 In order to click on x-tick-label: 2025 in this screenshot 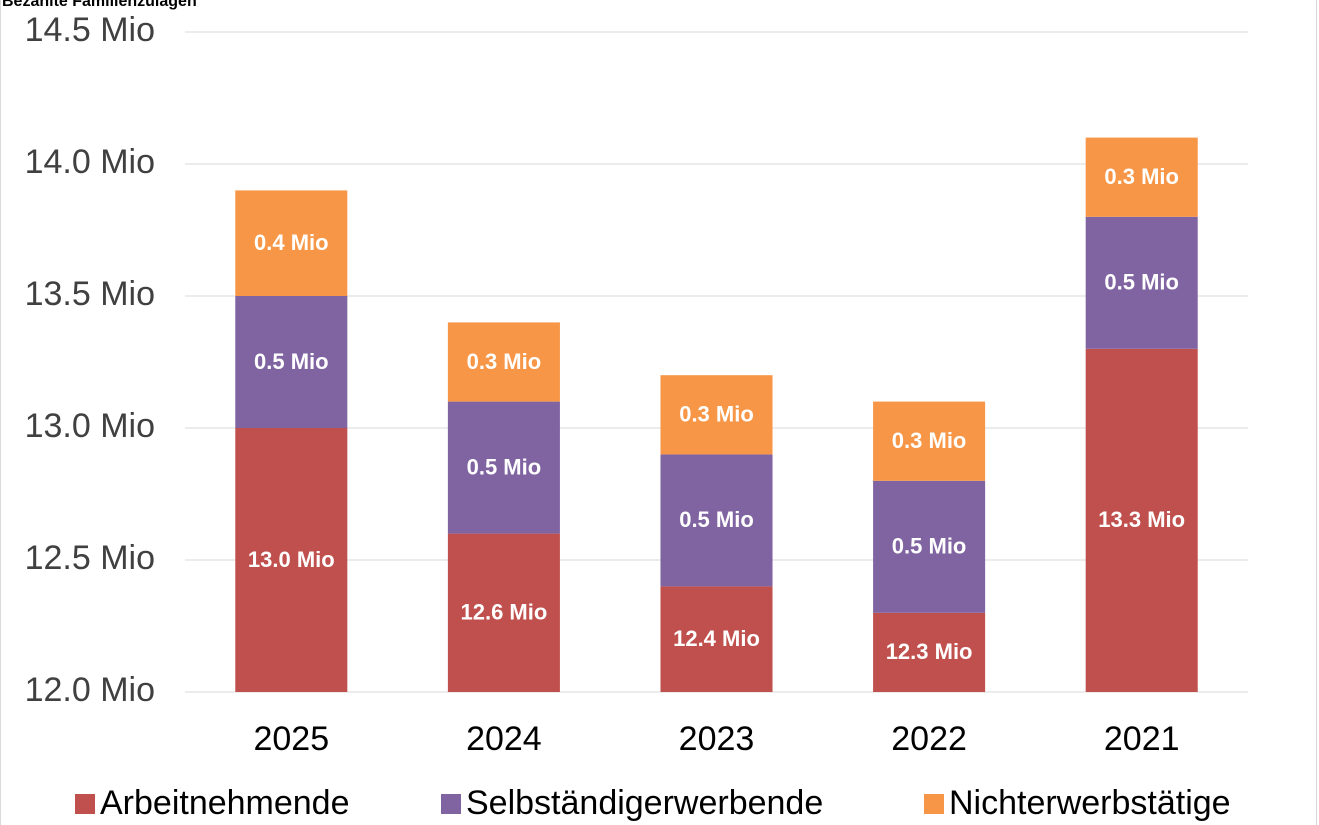, I will do `click(291, 739)`.